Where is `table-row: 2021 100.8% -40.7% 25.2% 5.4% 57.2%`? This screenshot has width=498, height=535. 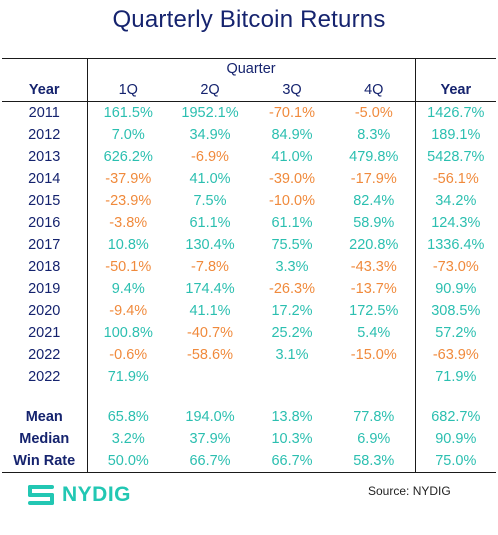 table-row: 2021 100.8% -40.7% 25.2% 5.4% 57.2% is located at coordinates (249, 333).